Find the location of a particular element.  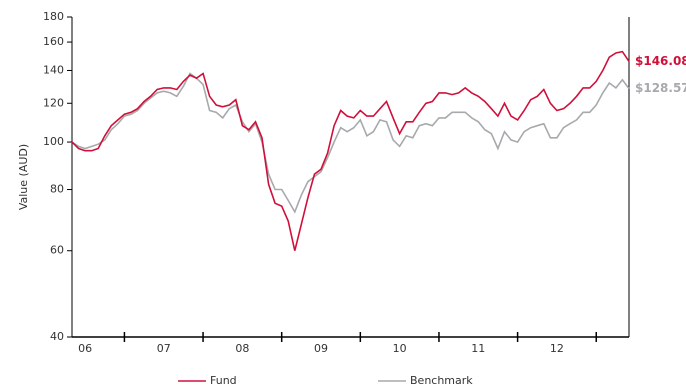

y-tick-label: 120 is located at coordinates (53, 102).